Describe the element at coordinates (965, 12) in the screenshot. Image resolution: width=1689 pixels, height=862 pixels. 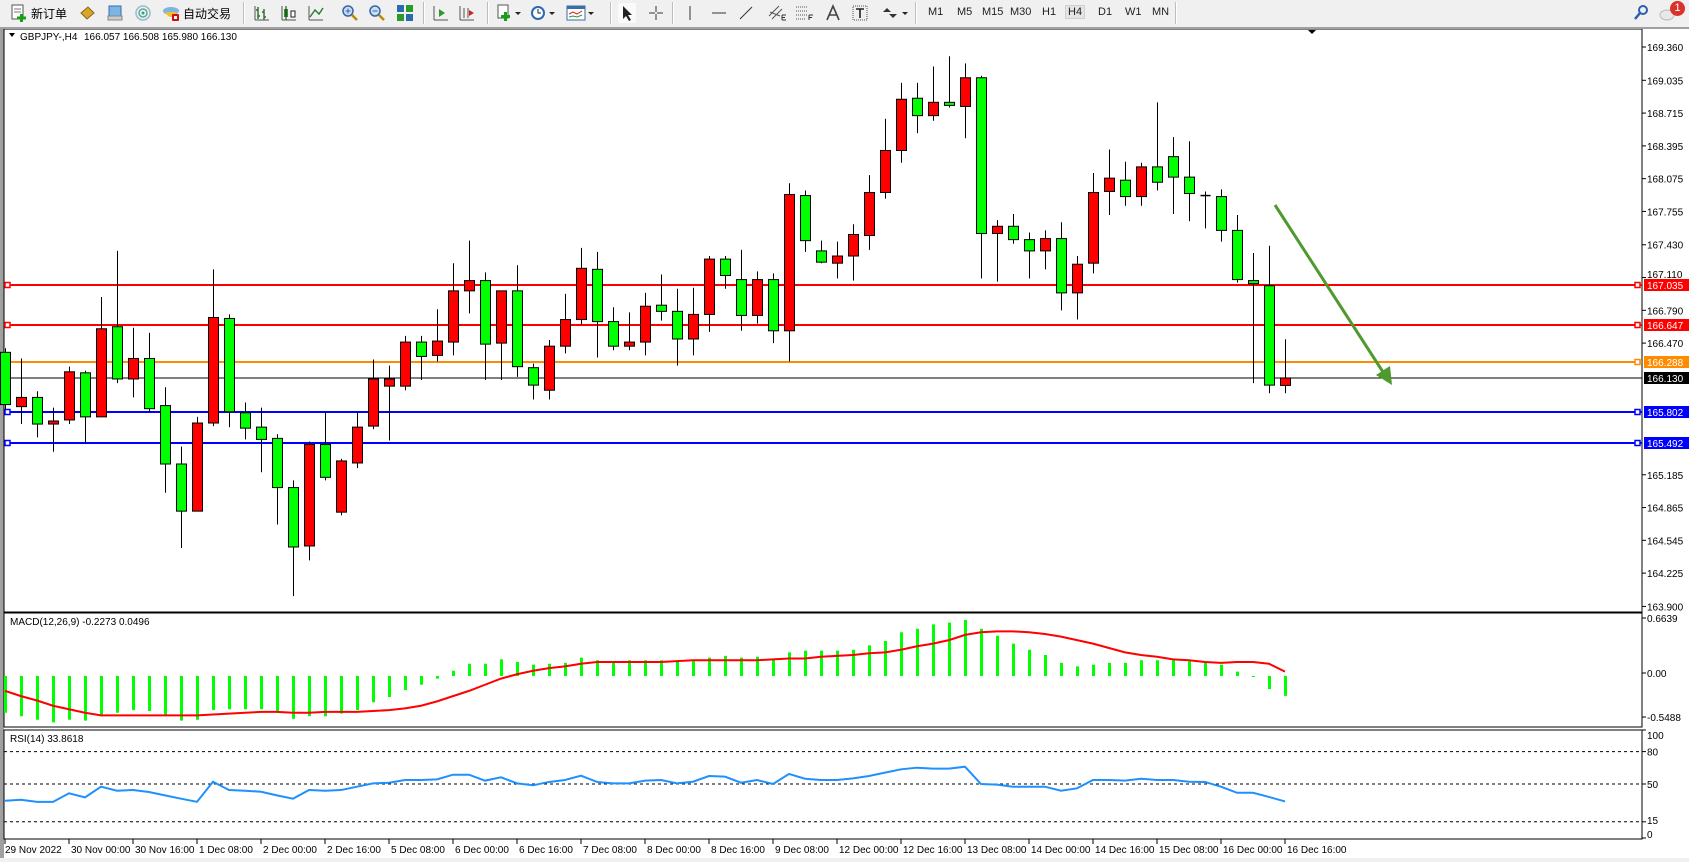
I see `timeframe-m5: M5` at that location.